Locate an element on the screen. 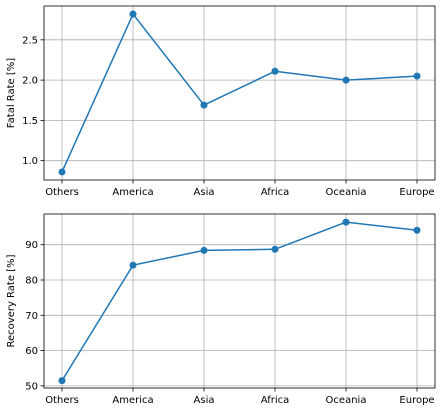 Image resolution: width=442 pixels, height=411 pixels. fatal-ytick-label: 2.0 is located at coordinates (30, 81).